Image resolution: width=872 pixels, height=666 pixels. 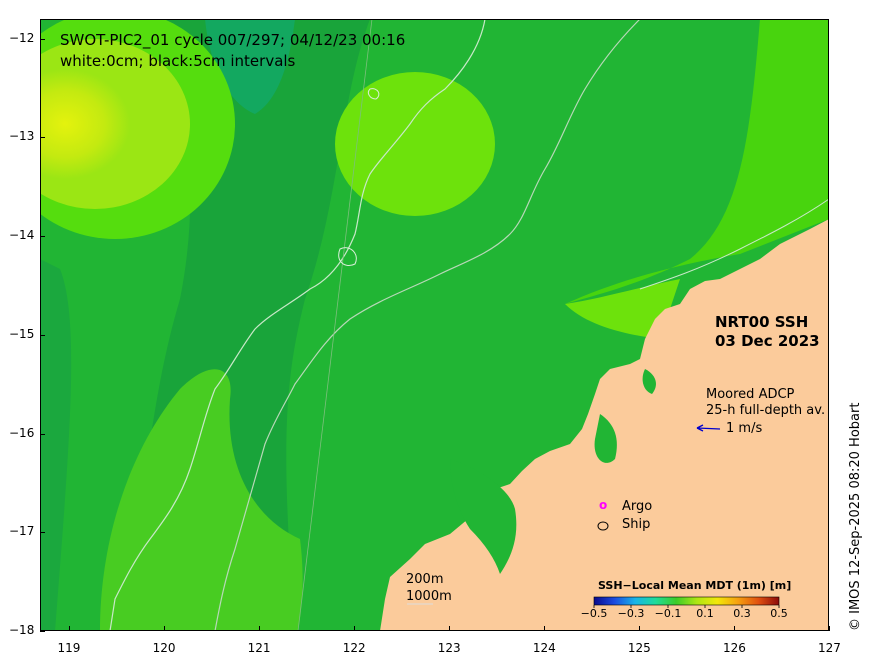 I want to click on x-tick-label: 120, so click(x=164, y=648).